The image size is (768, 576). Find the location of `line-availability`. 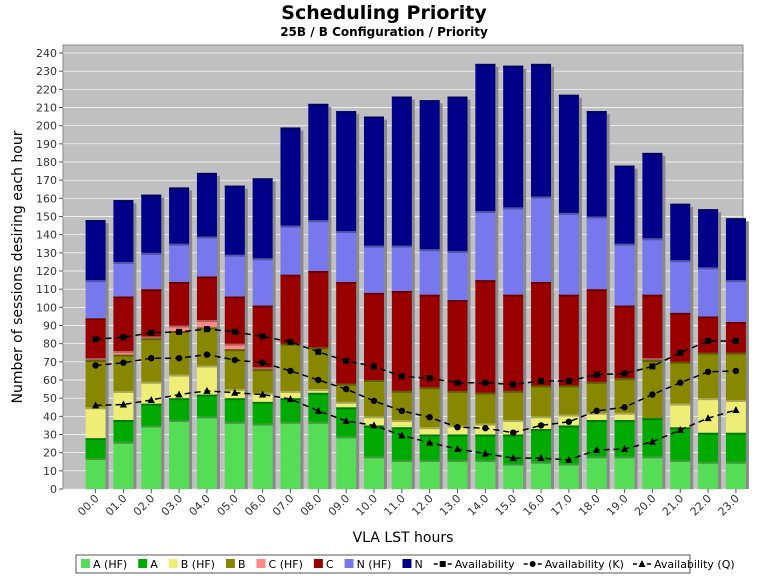

line-availability is located at coordinates (415, 357).